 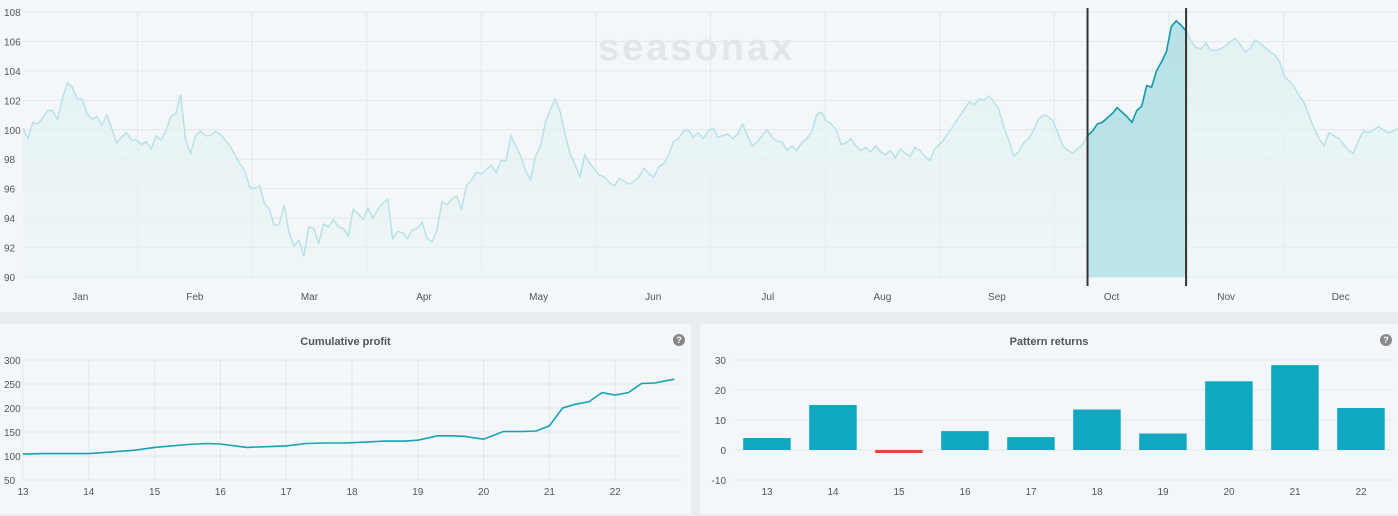 I want to click on highlight-line, so click(x=1136, y=78).